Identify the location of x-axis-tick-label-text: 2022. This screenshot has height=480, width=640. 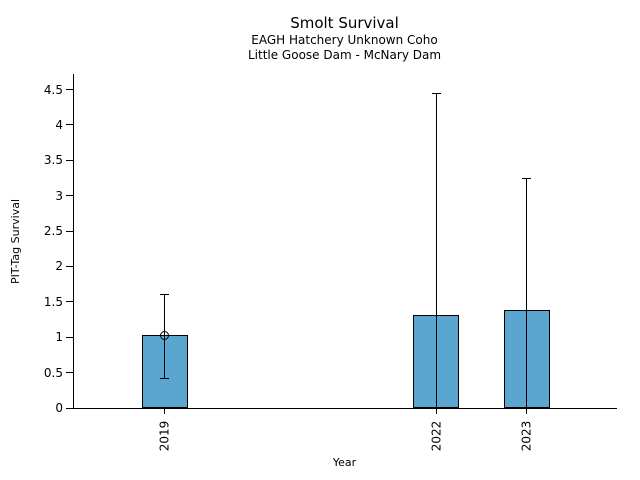
(435, 436).